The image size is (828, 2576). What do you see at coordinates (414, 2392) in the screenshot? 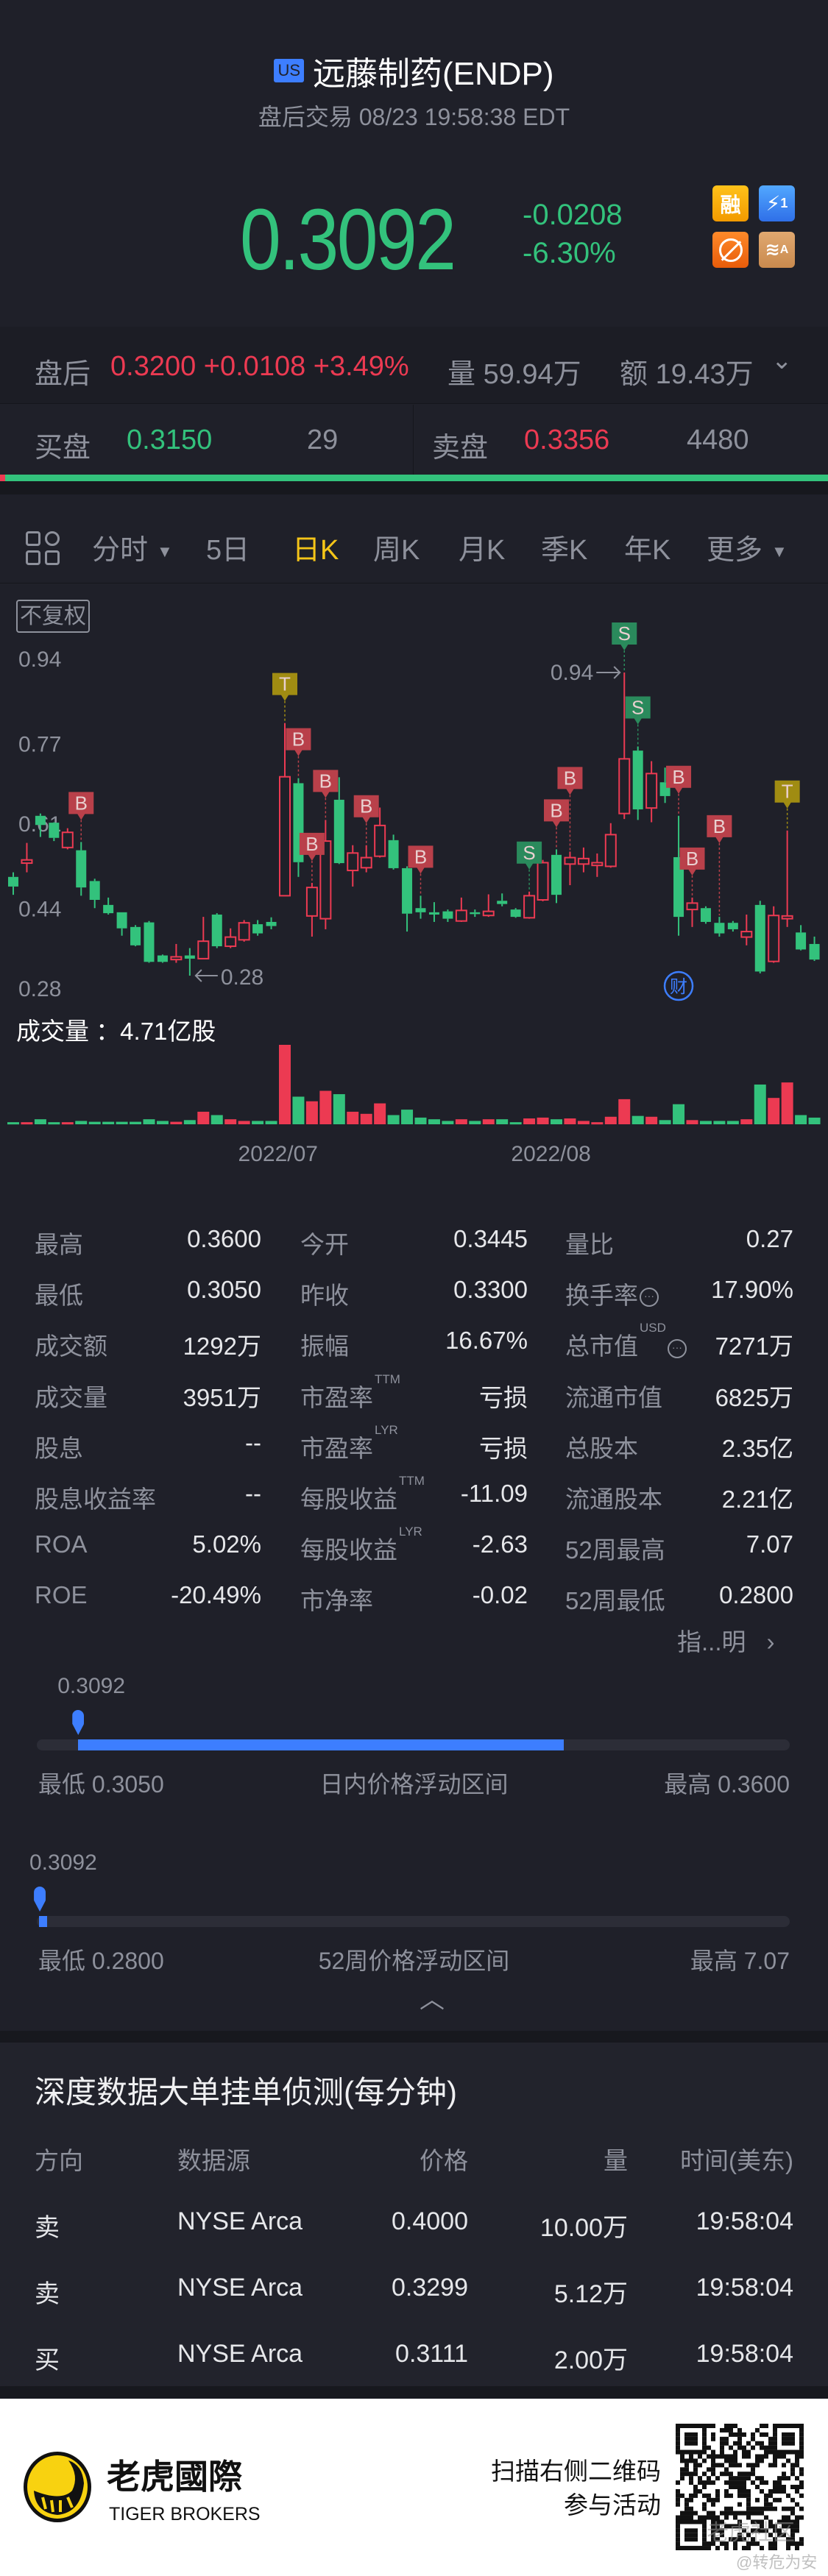
I see `section-gap` at bounding box center [414, 2392].